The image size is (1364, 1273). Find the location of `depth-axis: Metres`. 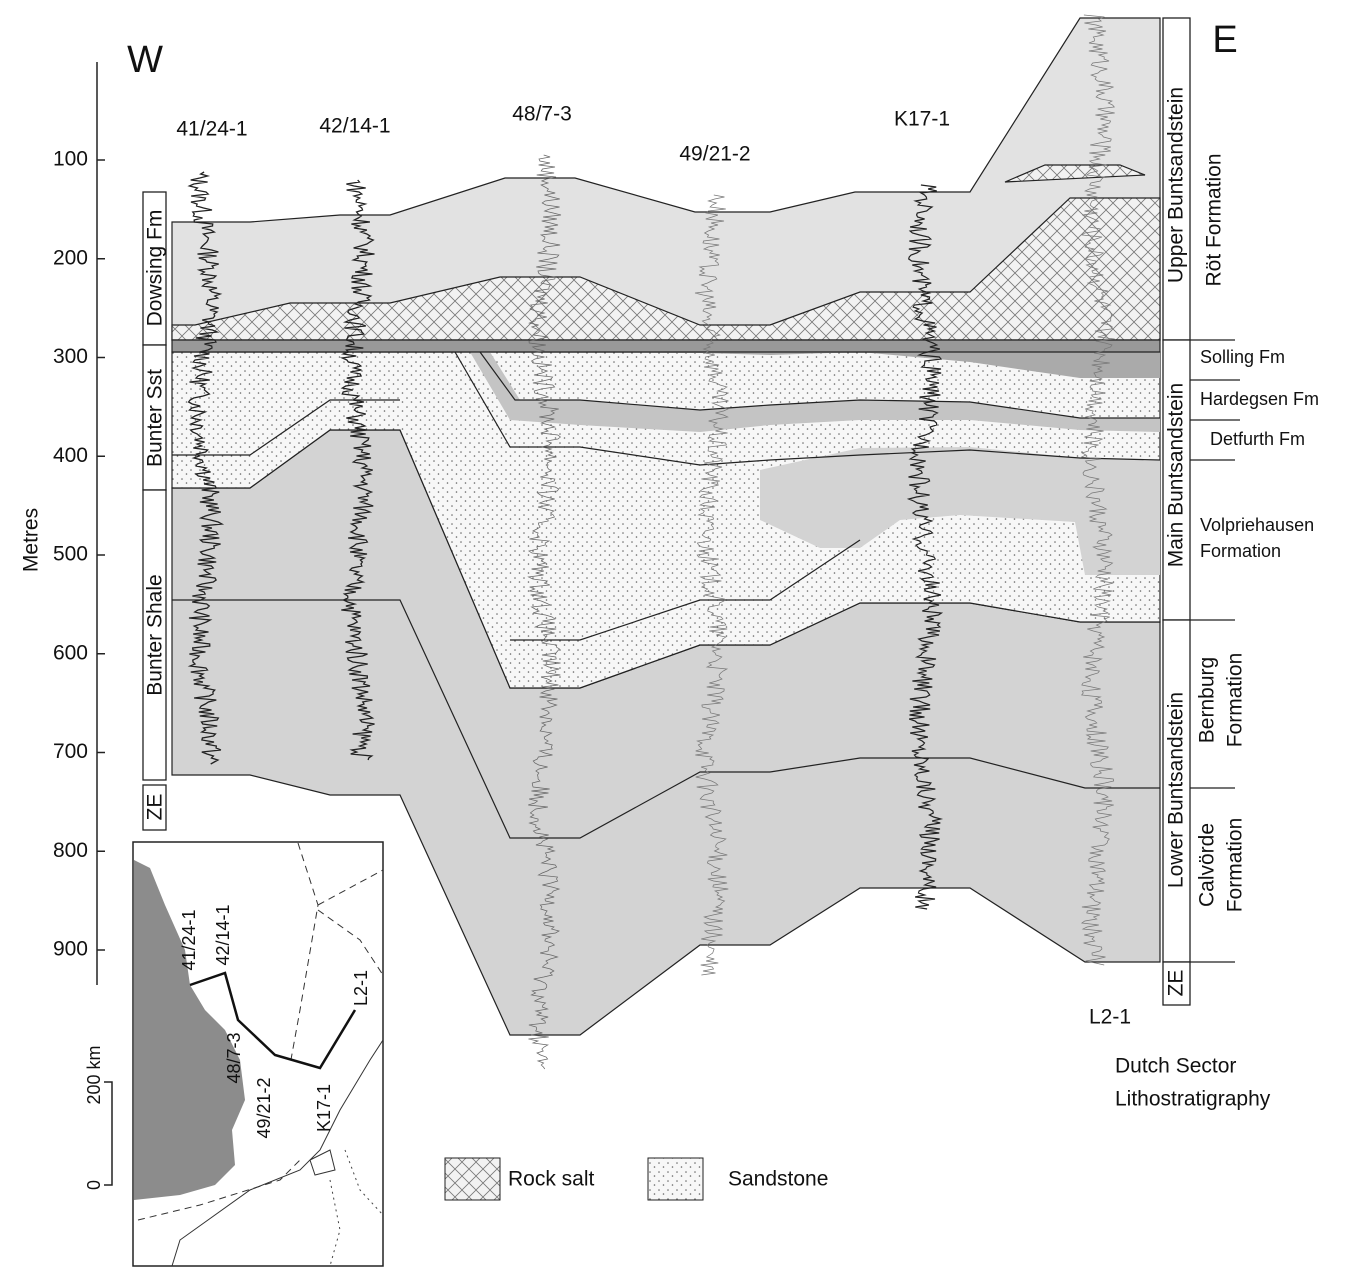

depth-axis: Metres is located at coordinates (59, 523).